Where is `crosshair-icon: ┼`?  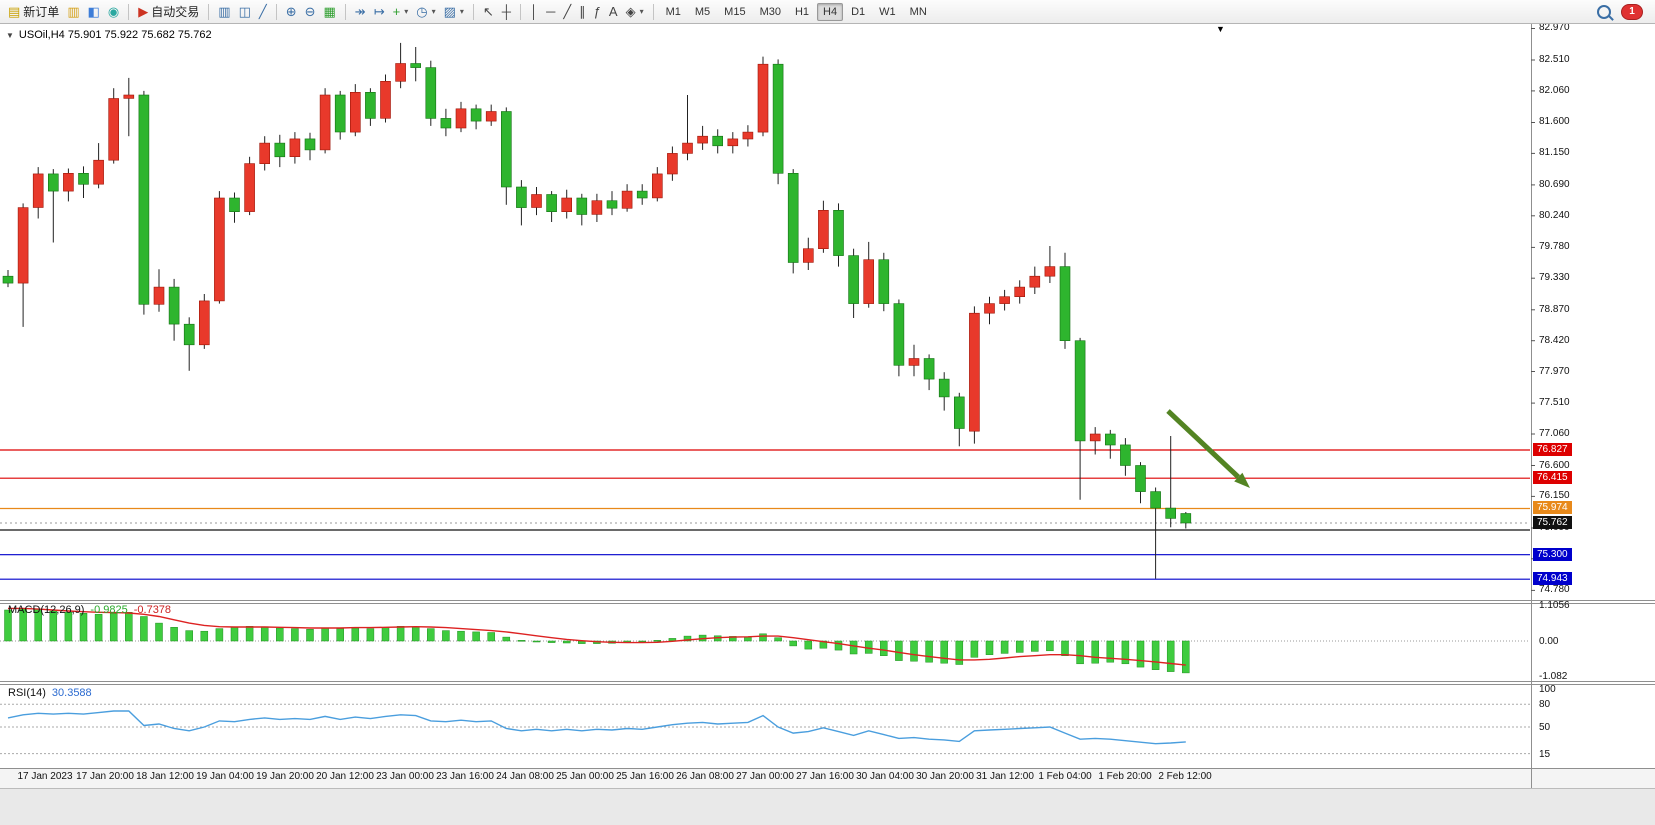
crosshair-icon: ┼ is located at coordinates (506, 11).